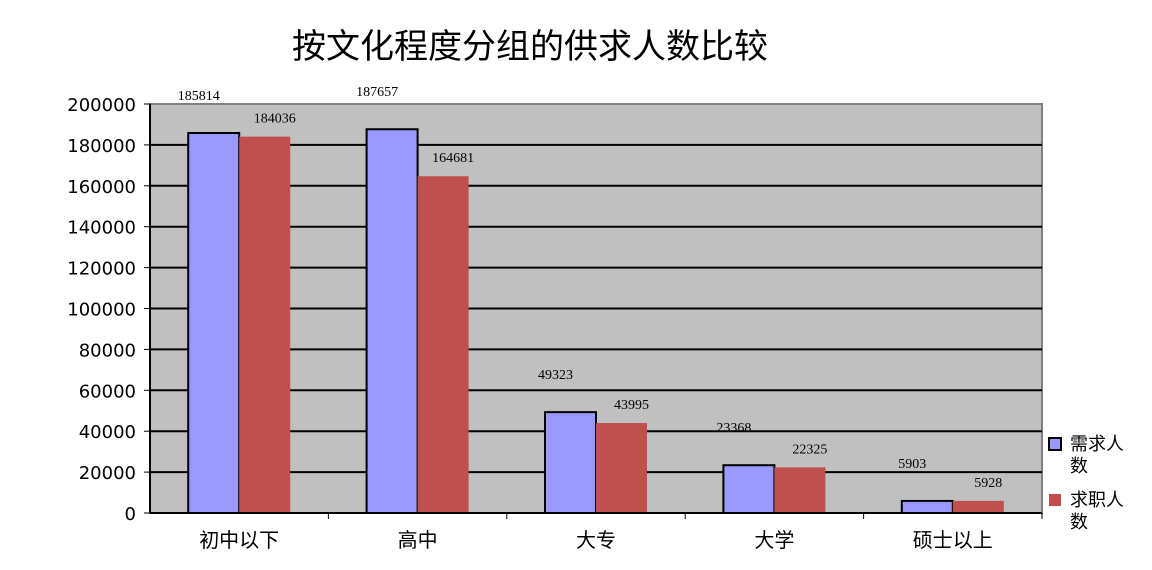 Image resolution: width=1152 pixels, height=570 pixels. I want to click on data-label: 185814, so click(199, 96).